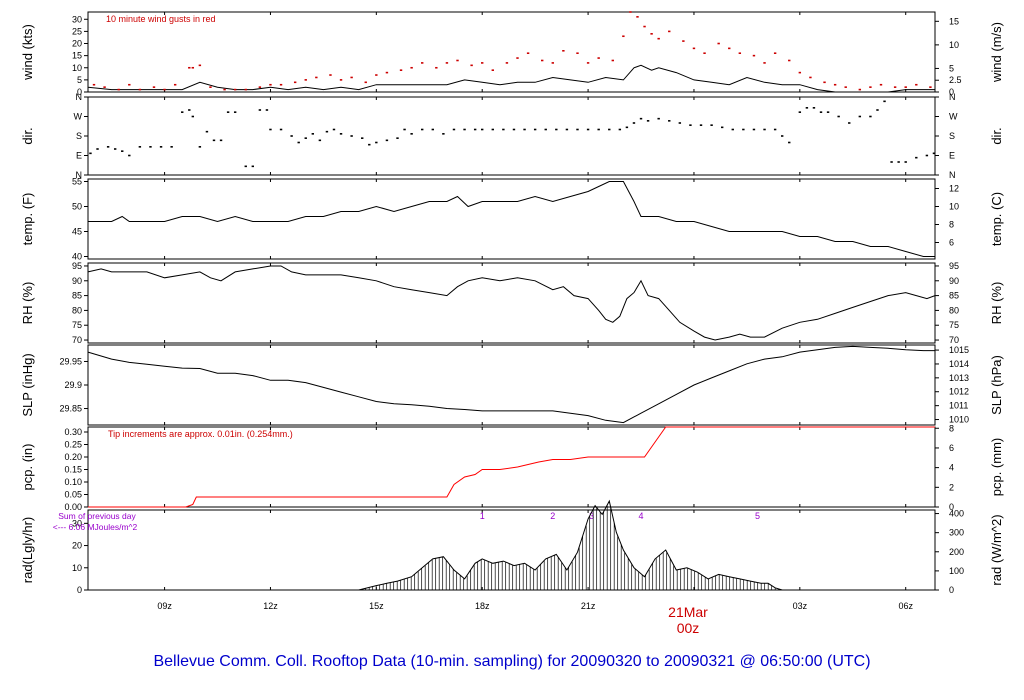 The image size is (1024, 700). What do you see at coordinates (688, 628) in the screenshot?
I see `date-sub-label: 00z` at bounding box center [688, 628].